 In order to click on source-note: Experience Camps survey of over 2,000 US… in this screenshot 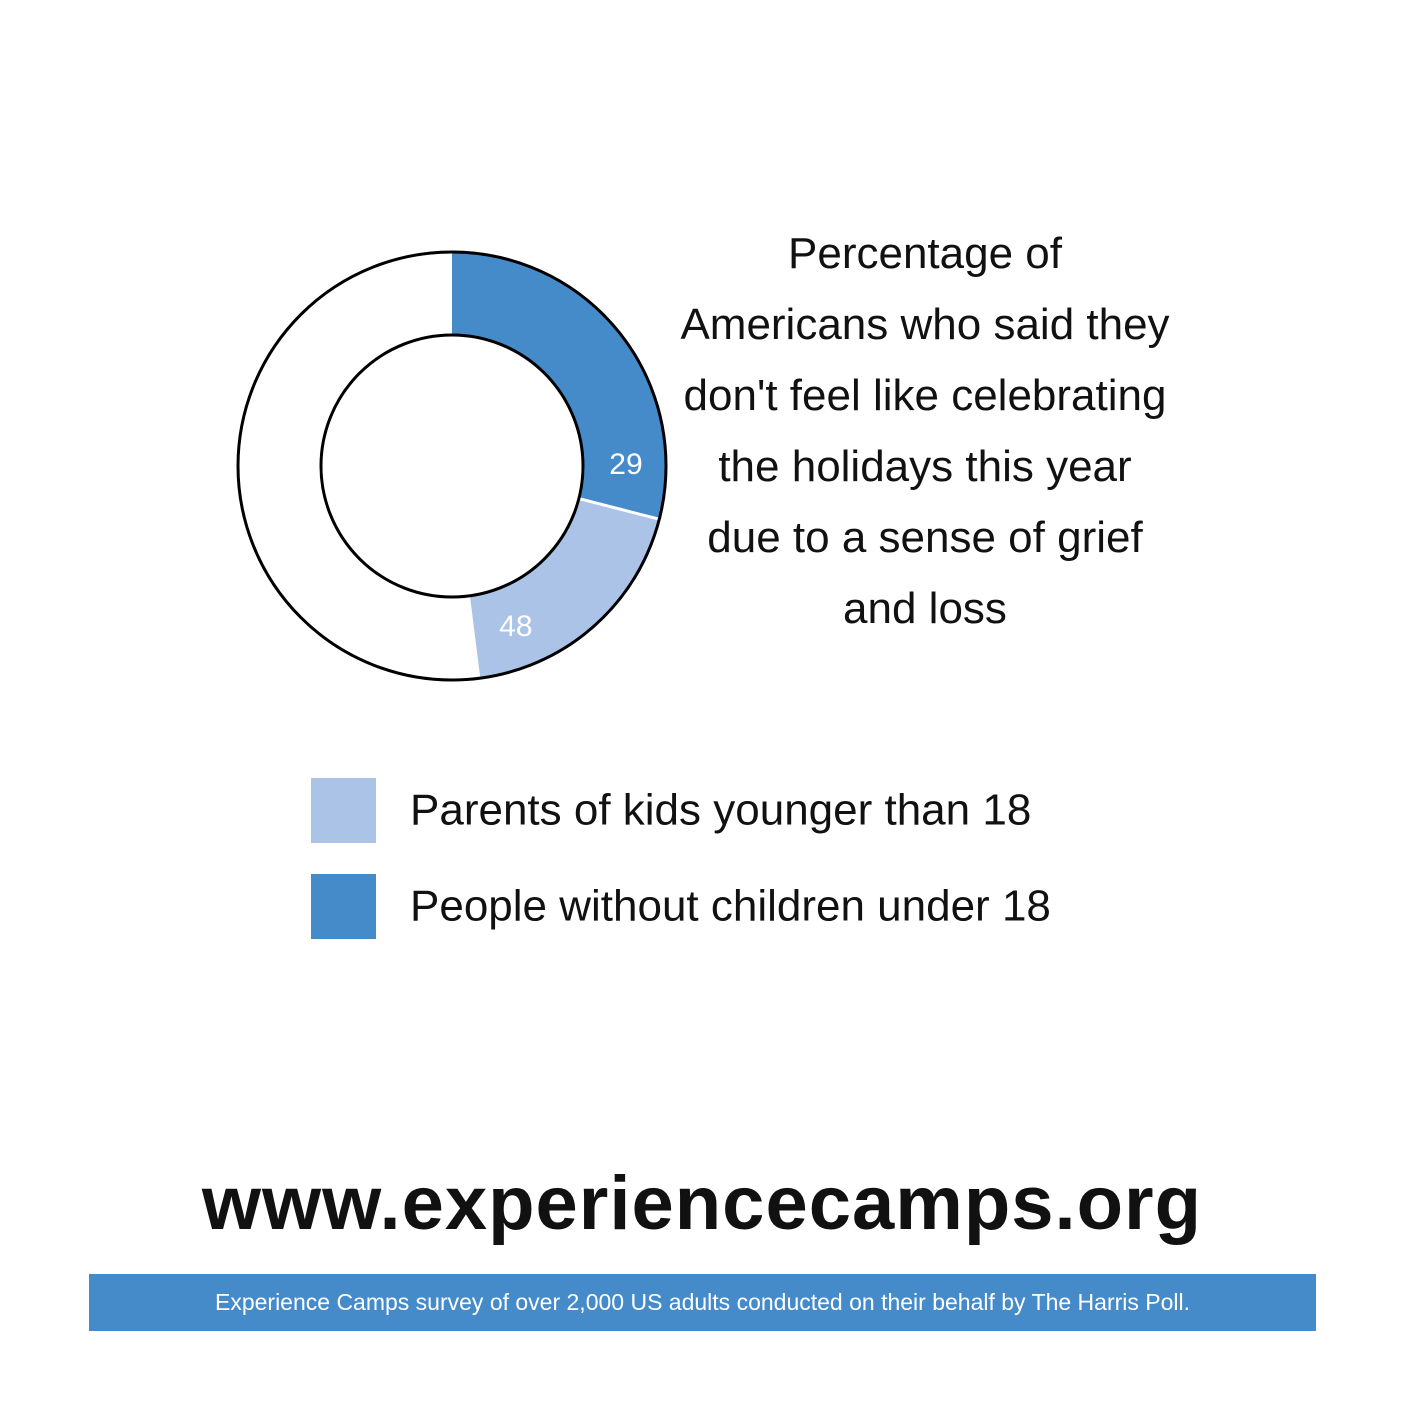, I will do `click(702, 1302)`.